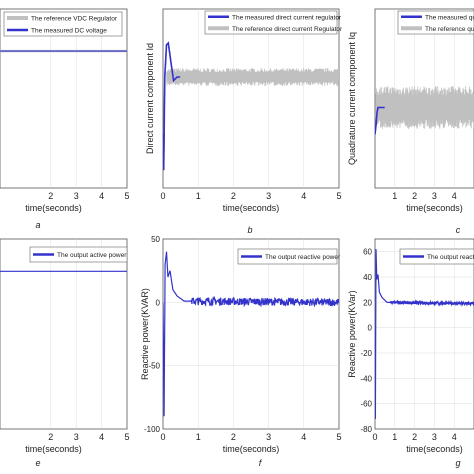 The image size is (474, 474). Describe the element at coordinates (37, 225) in the screenshot. I see `panel-label: a` at that location.